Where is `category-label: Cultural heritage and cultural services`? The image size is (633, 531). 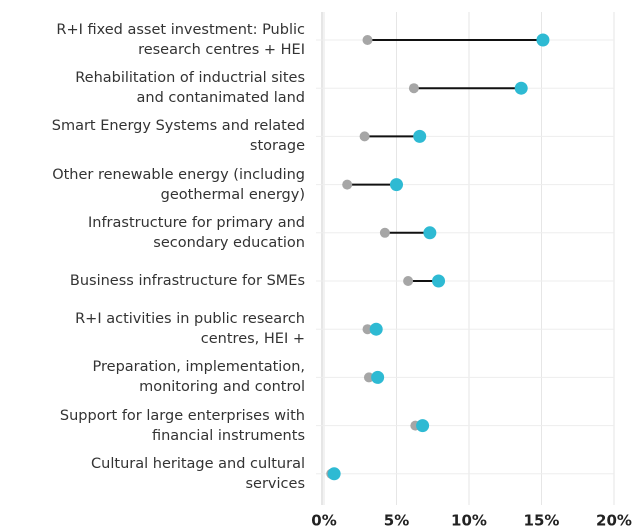 category-label: Cultural heritage and cultural services is located at coordinates (198, 473).